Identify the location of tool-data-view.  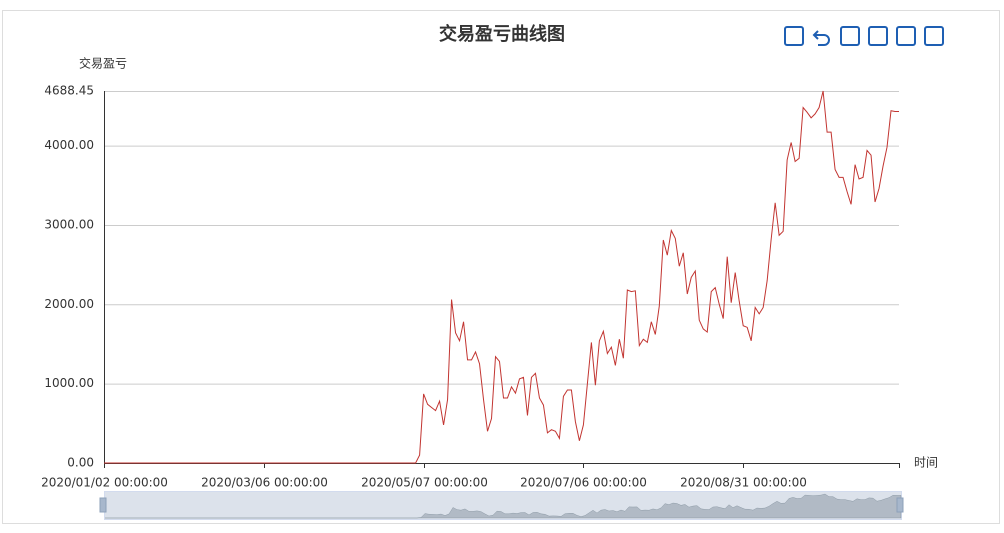
(794, 36).